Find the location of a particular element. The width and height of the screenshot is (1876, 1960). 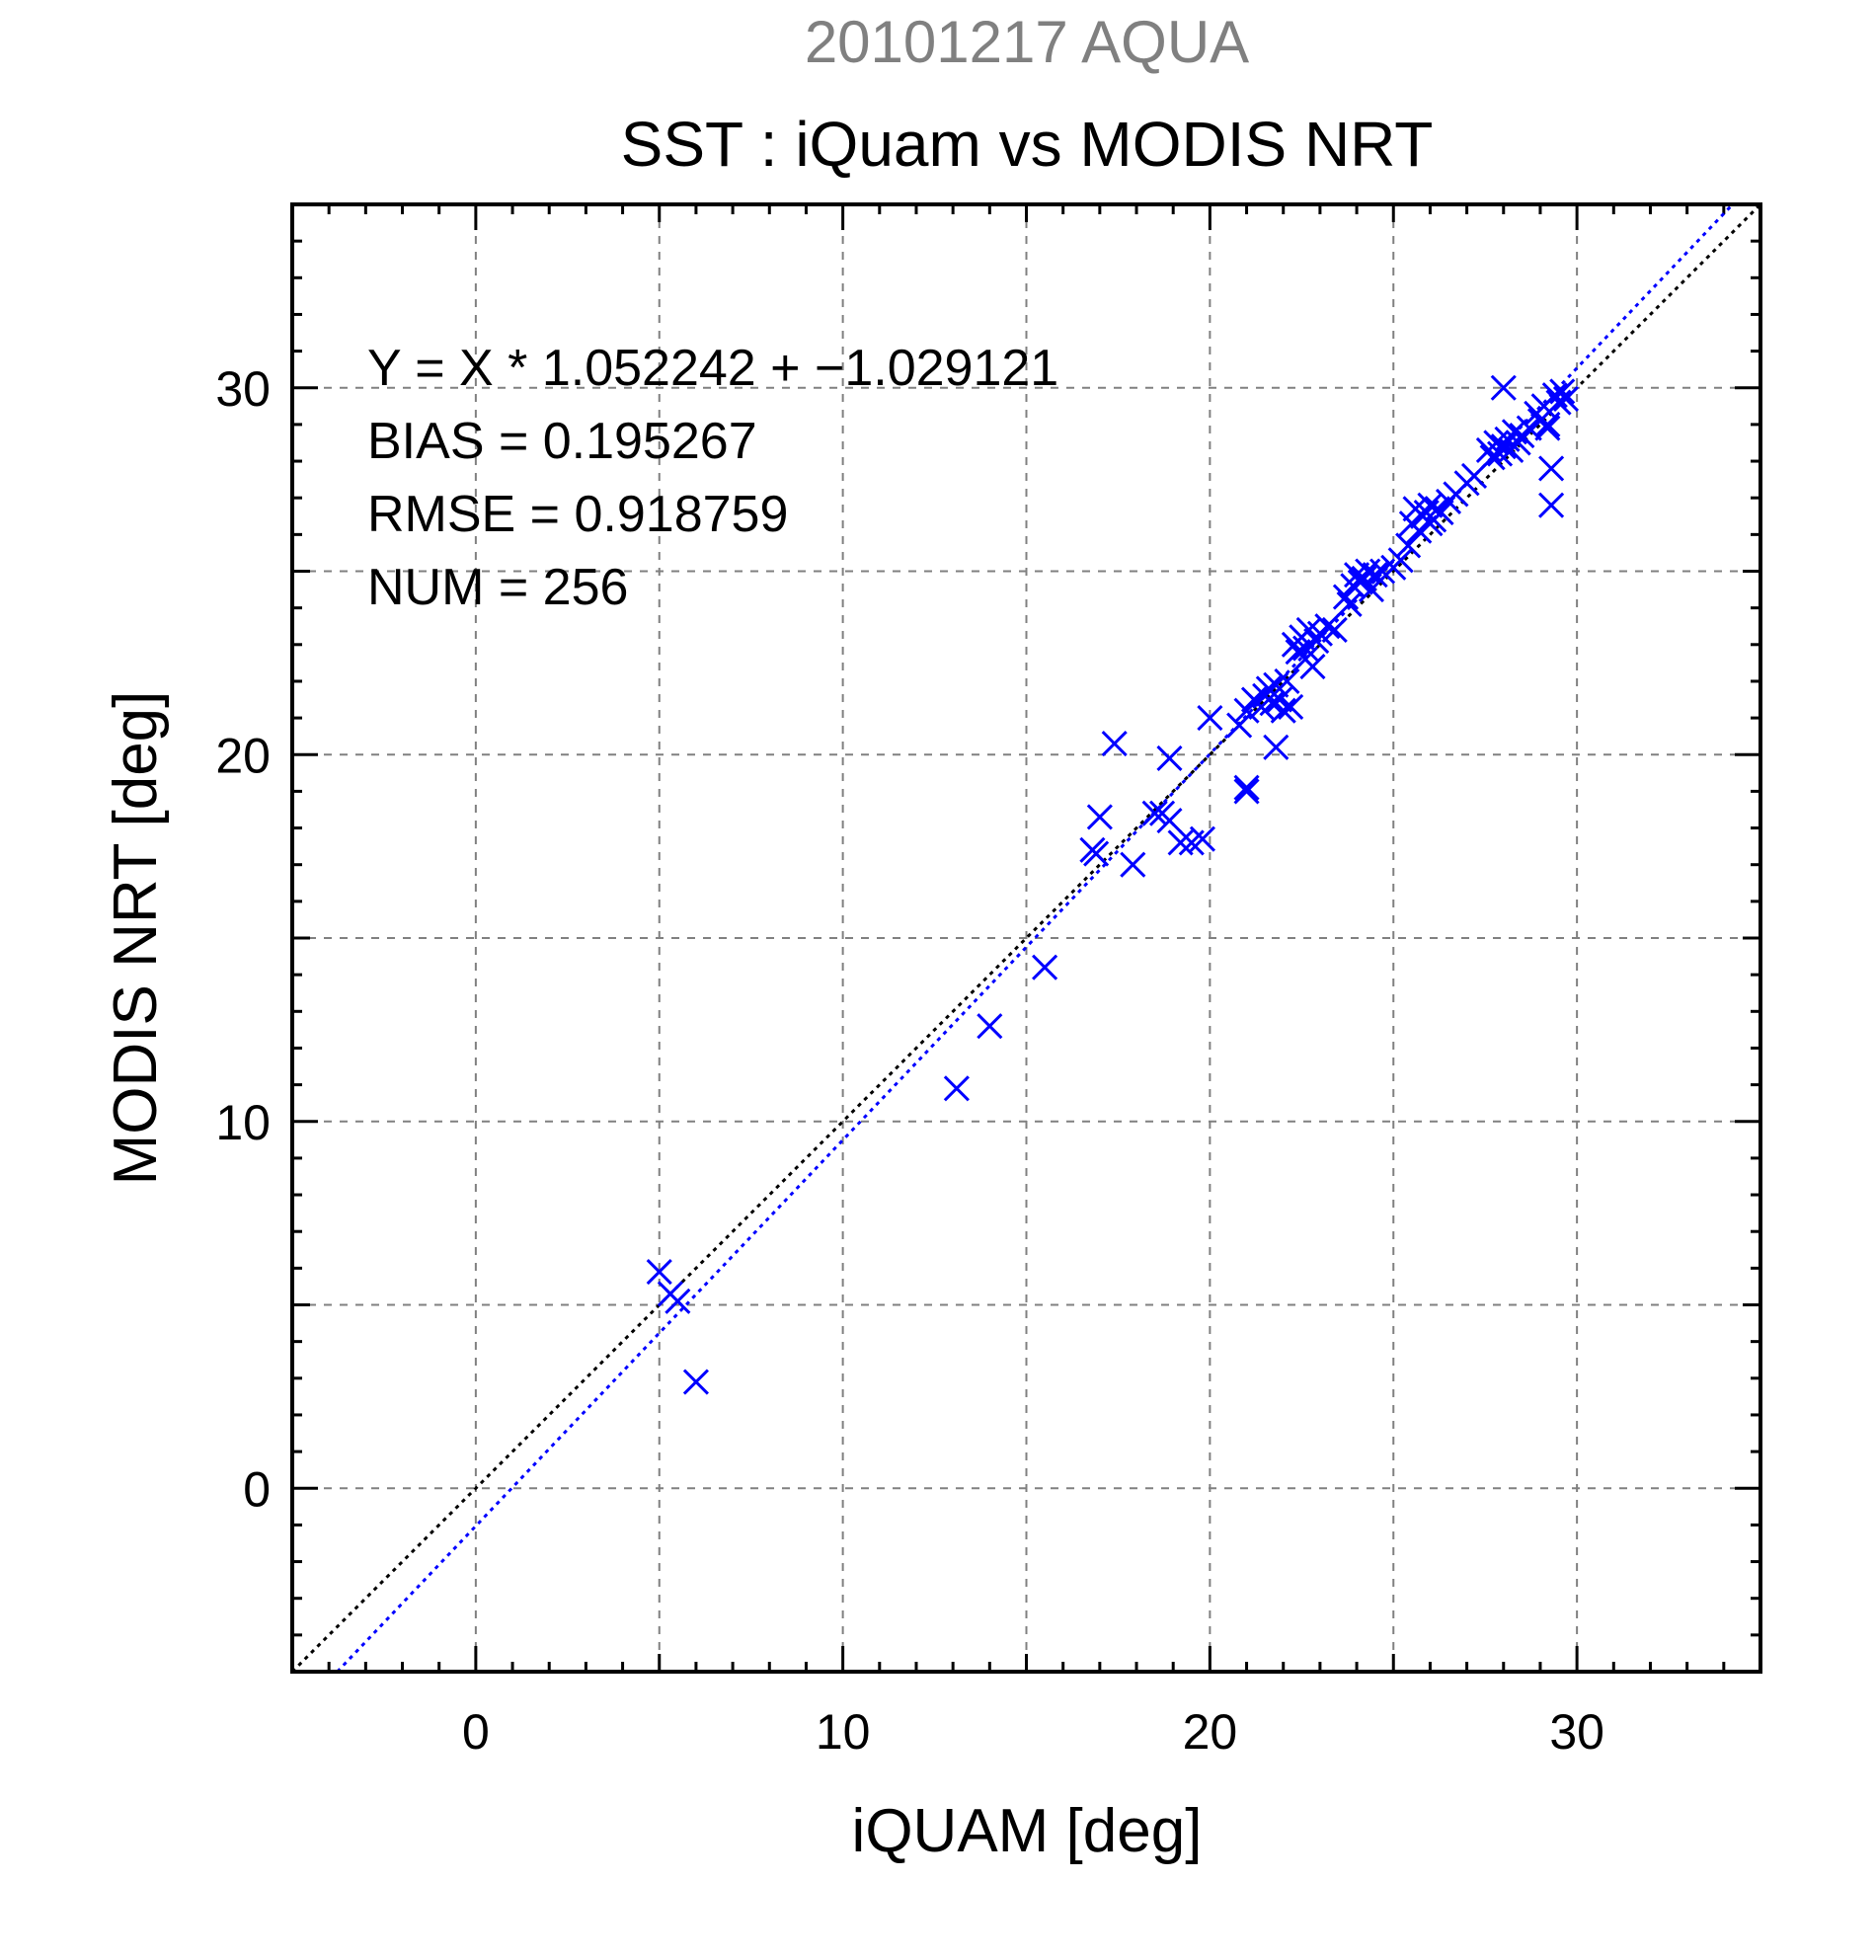

x-tick-label: 10 is located at coordinates (844, 1732).